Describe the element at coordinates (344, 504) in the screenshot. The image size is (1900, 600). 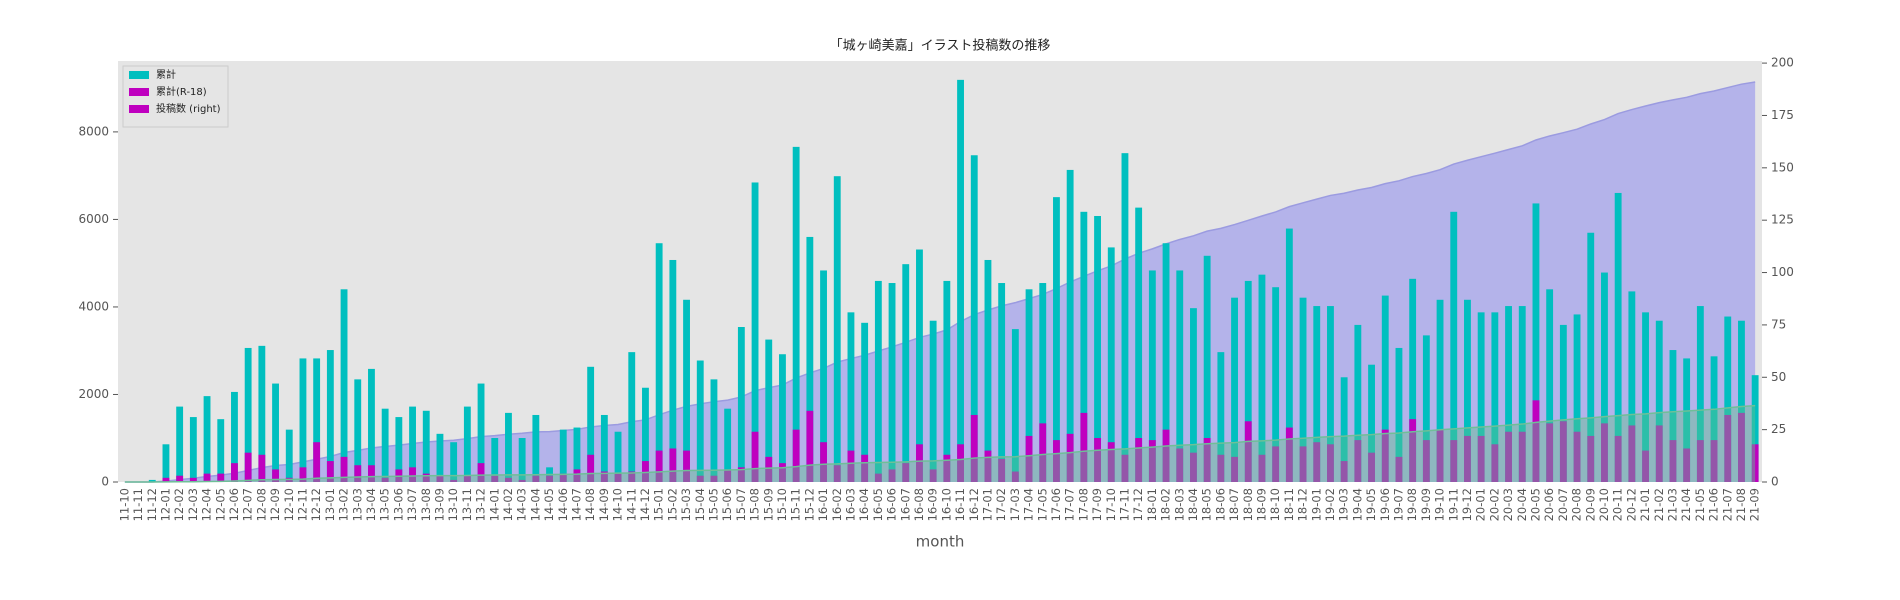
I see `x-tick-label: 13-02` at that location.